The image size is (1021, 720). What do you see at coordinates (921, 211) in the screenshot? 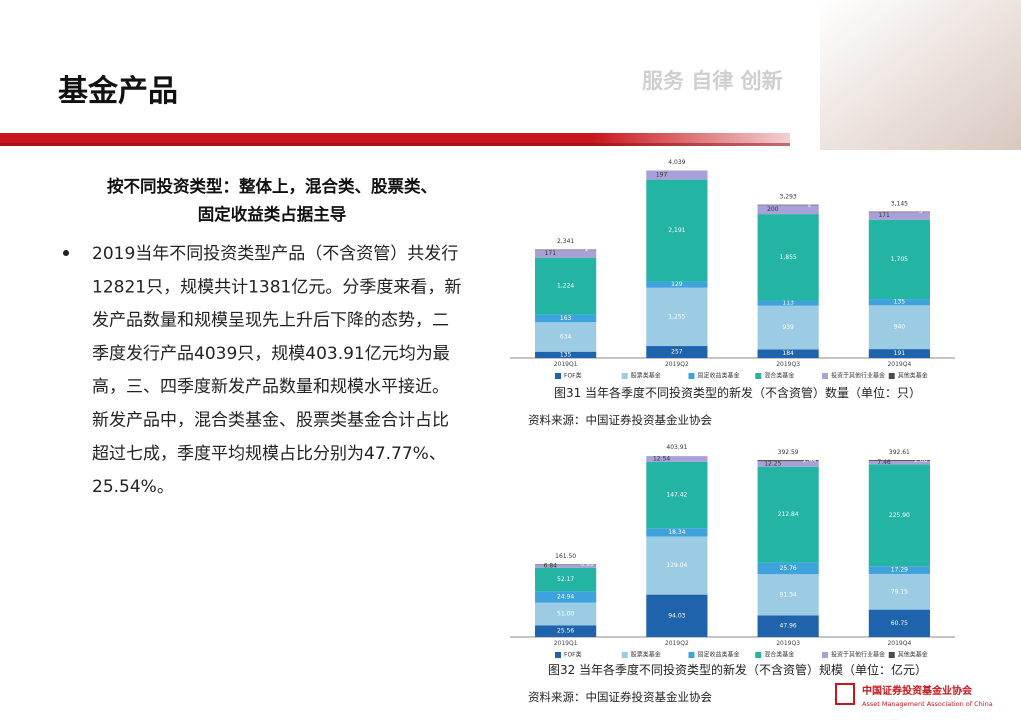
I see `segment-label: 3` at bounding box center [921, 211].